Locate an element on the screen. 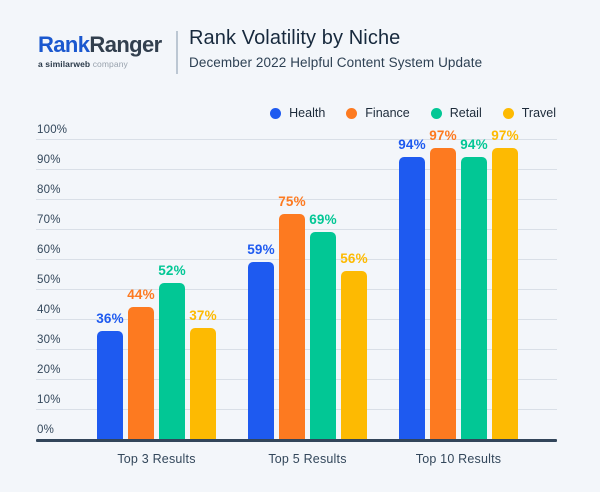  bar-value-label: 56% is located at coordinates (354, 258).